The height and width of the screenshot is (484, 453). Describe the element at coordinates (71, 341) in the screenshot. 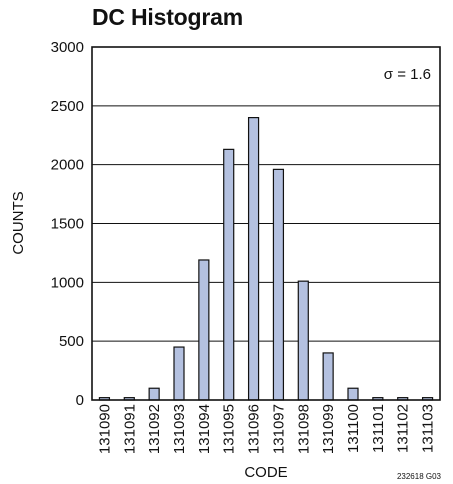

I see `y-tick-label: 500` at that location.